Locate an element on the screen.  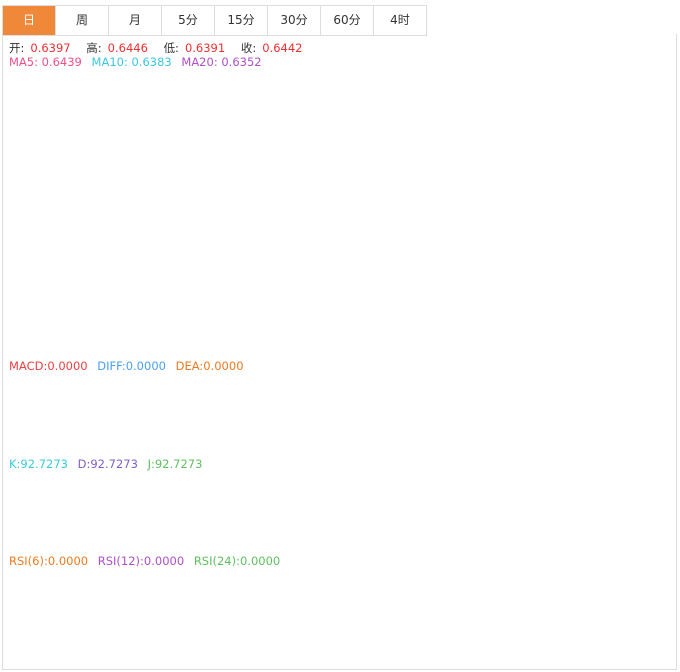
macd-legend: MACD:0.0000 DIFF:0.0000 DEA:0.0000 is located at coordinates (129, 366).